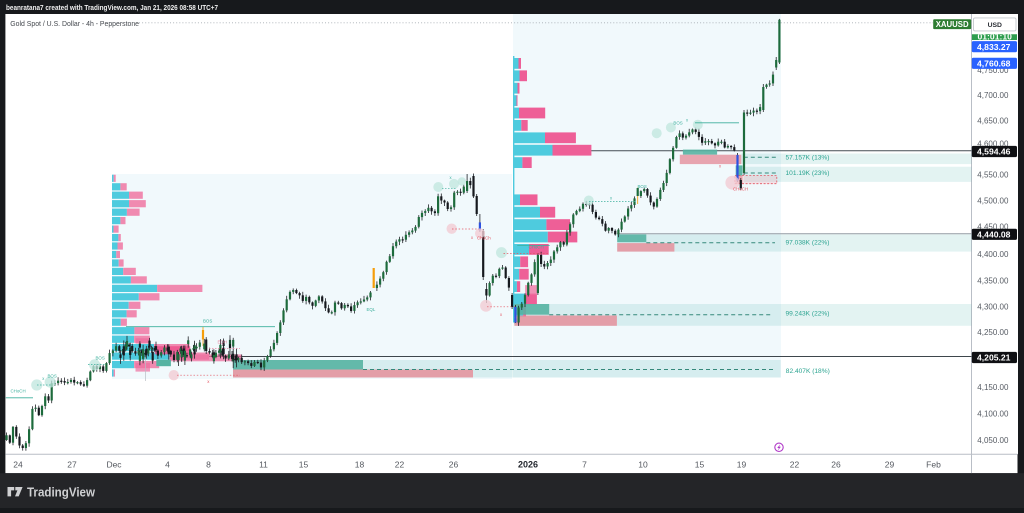  I want to click on svg-text: 24, so click(18, 465).